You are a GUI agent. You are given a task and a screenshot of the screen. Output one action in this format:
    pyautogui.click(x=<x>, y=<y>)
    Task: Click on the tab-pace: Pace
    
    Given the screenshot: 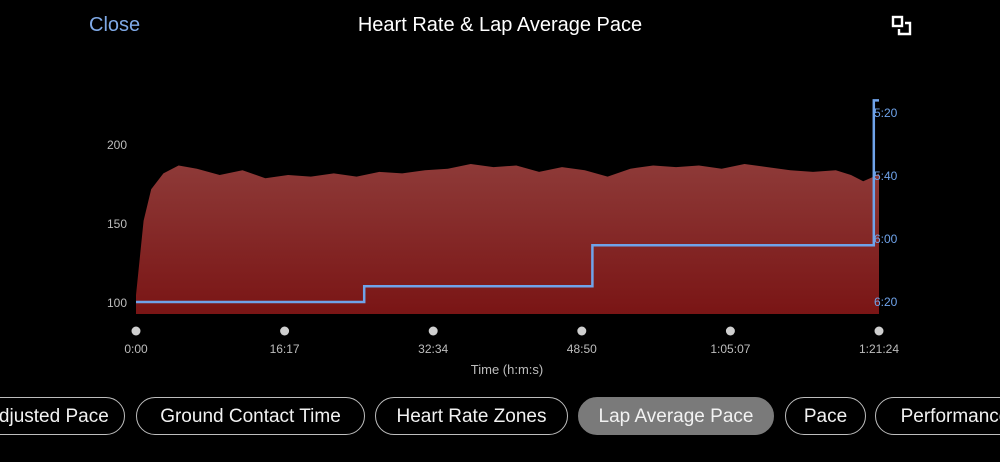 What is the action you would take?
    pyautogui.click(x=825, y=416)
    